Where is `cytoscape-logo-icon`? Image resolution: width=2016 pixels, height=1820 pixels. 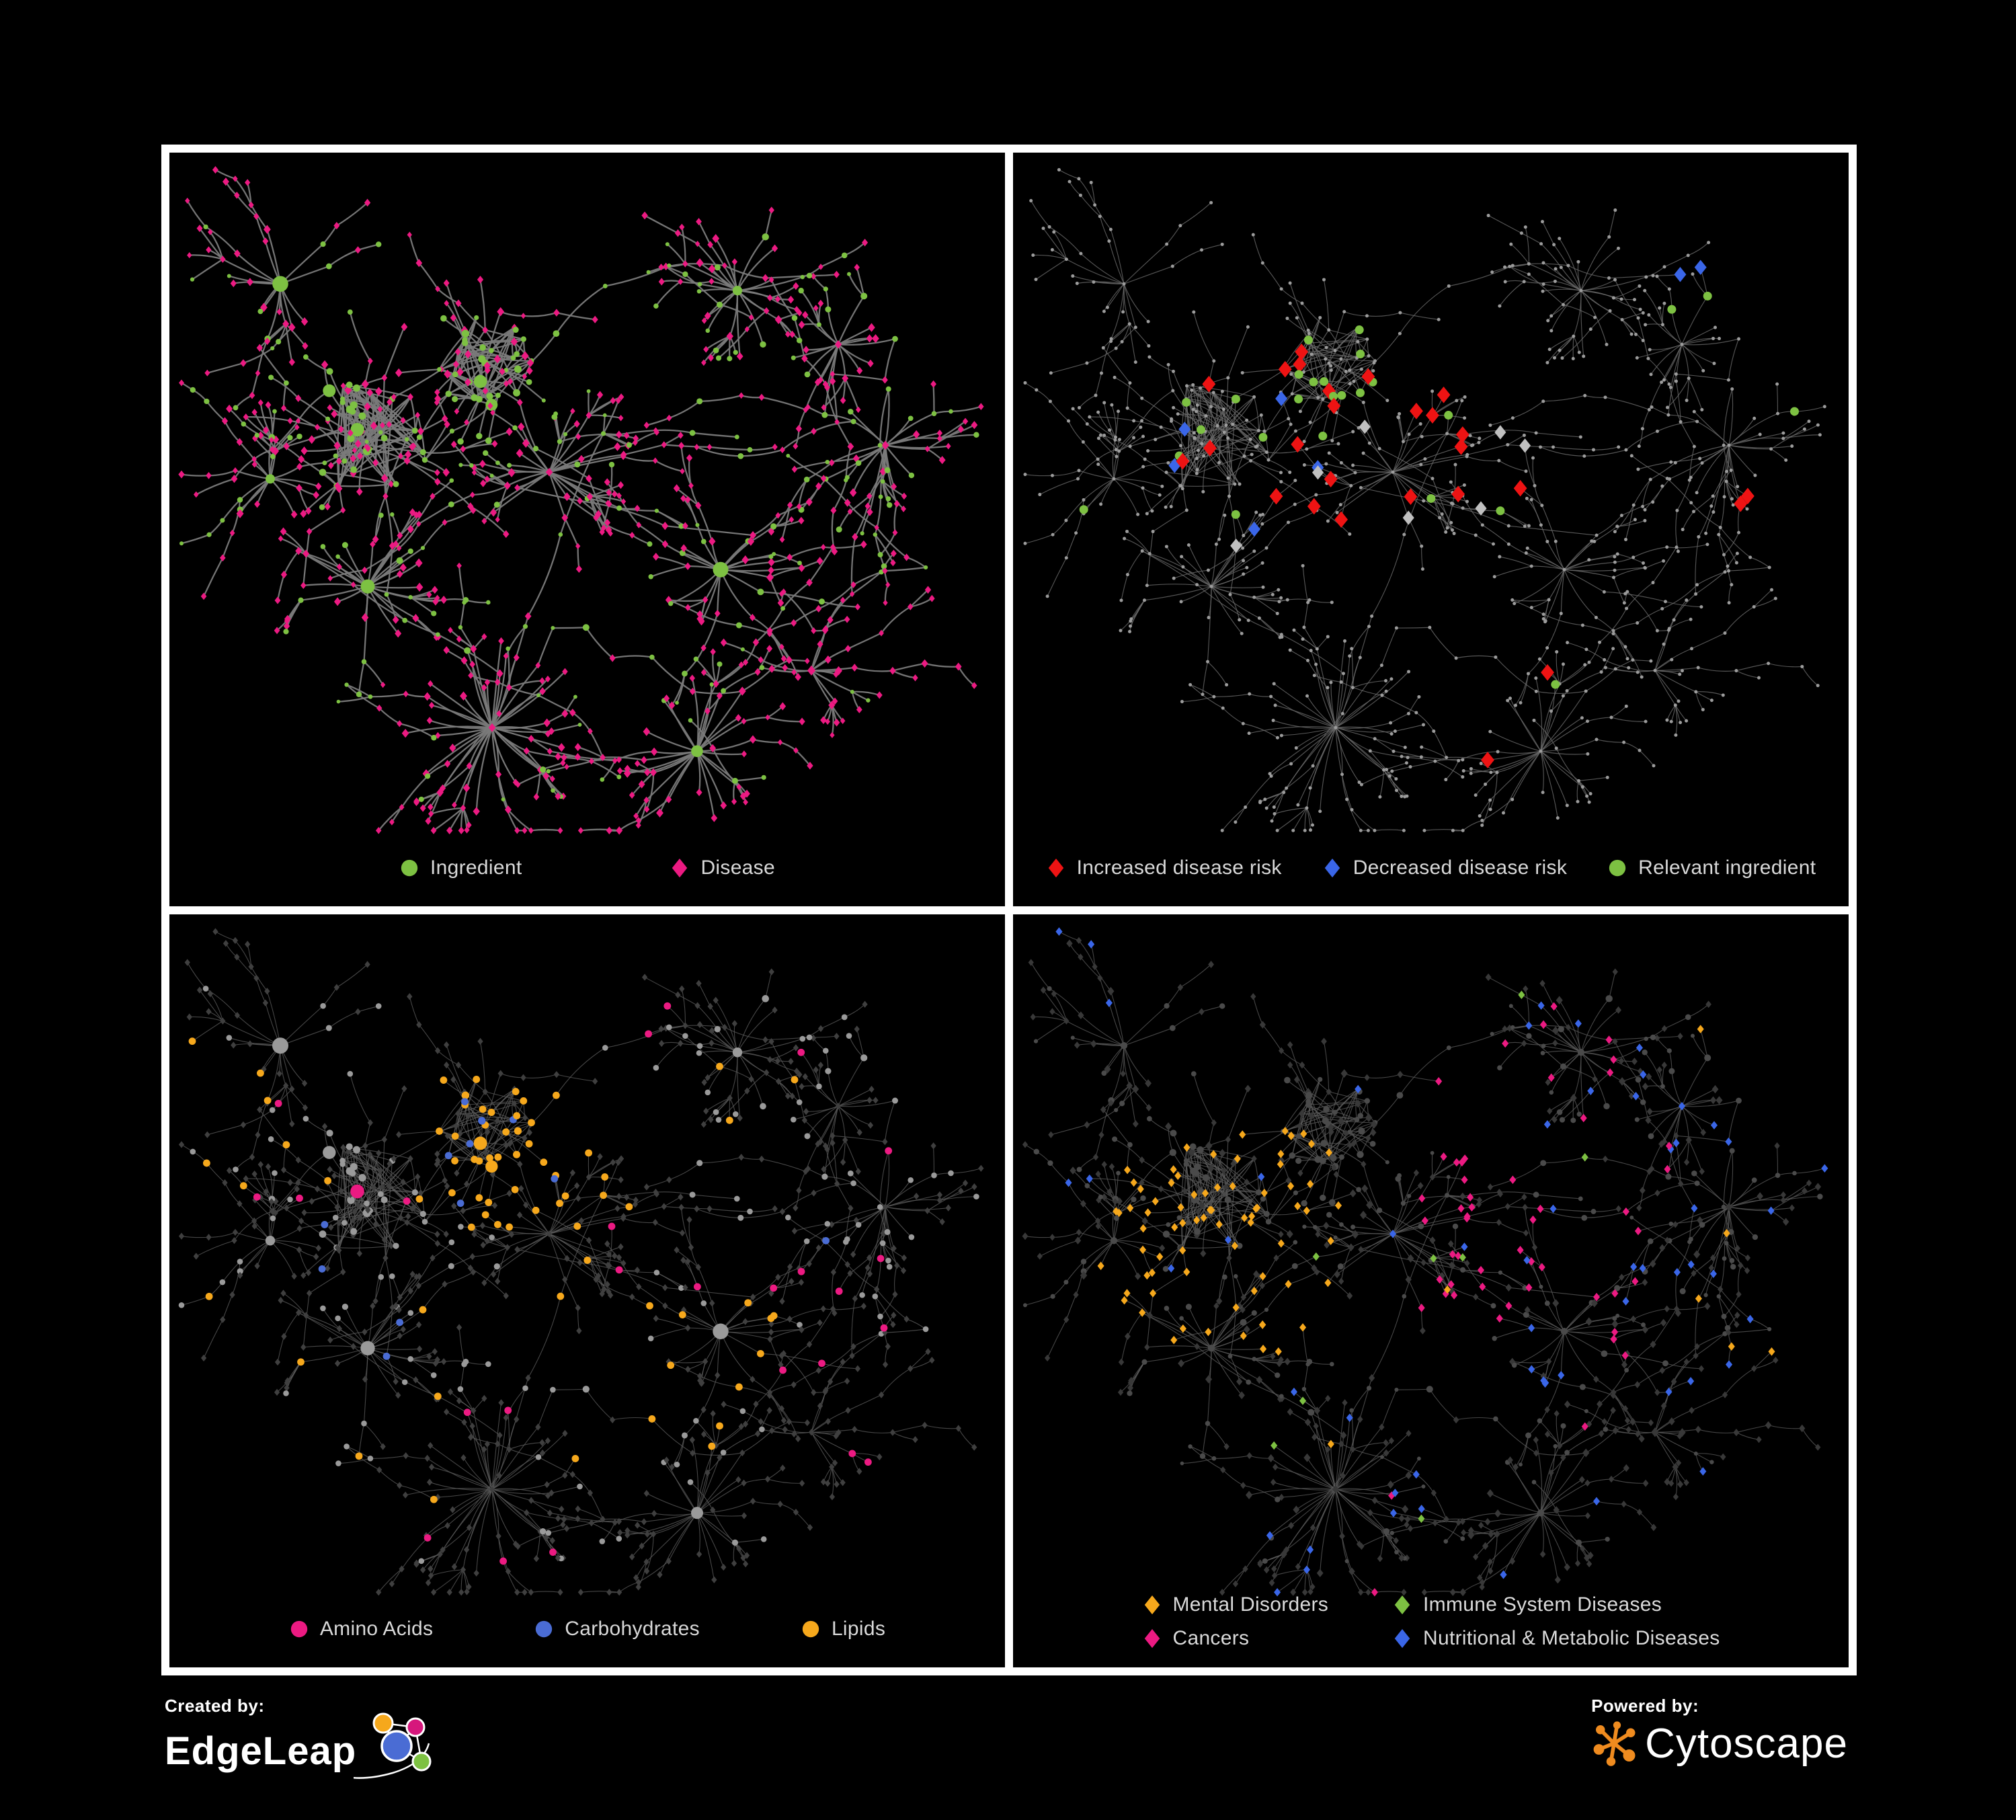 cytoscape-logo-icon is located at coordinates (1614, 1743).